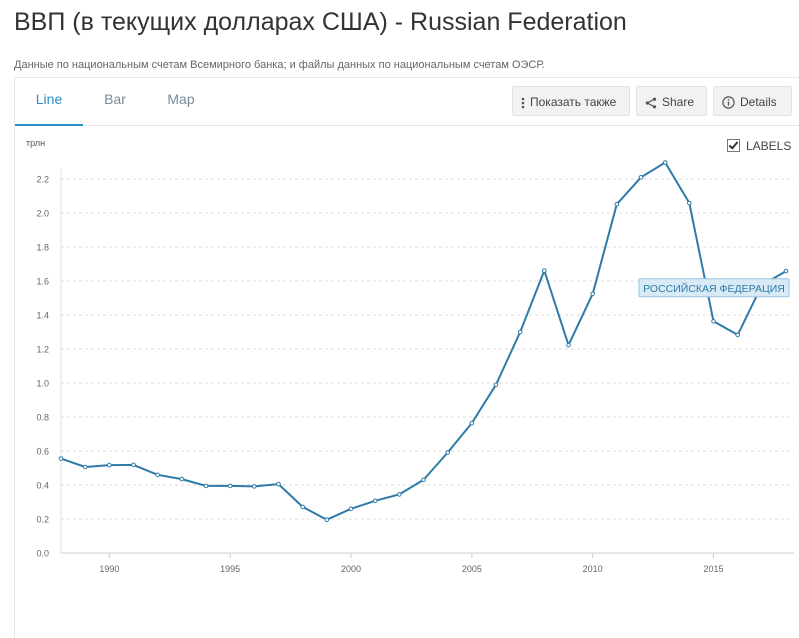  What do you see at coordinates (42, 214) in the screenshot?
I see `y-tick-label: 2.0` at bounding box center [42, 214].